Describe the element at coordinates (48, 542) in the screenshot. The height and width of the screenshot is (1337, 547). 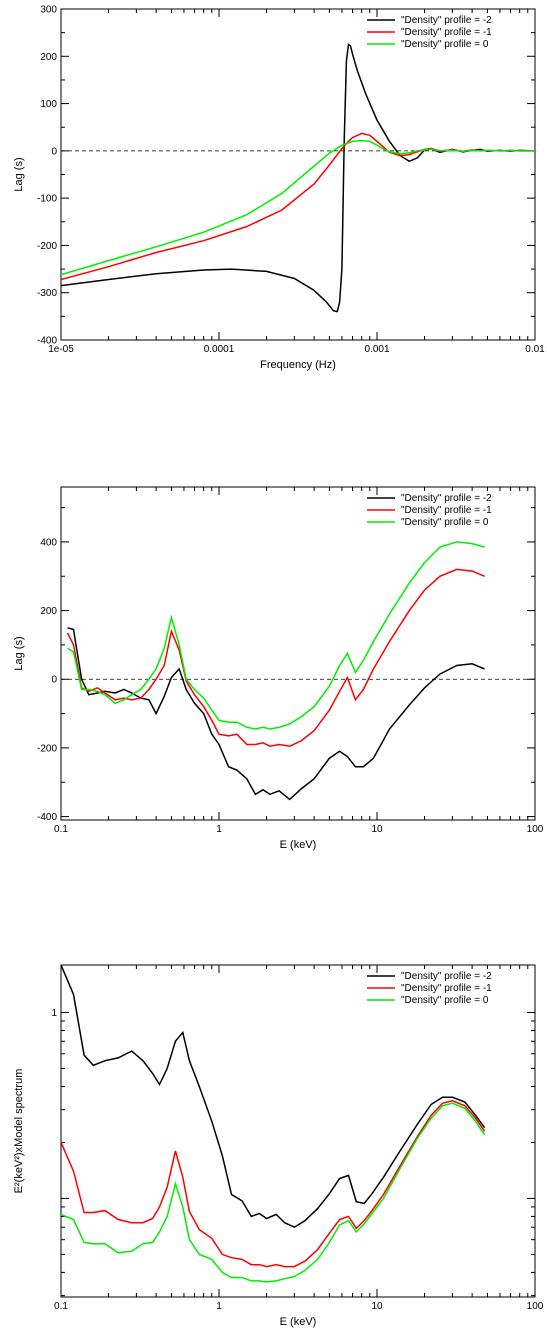
I see `y-tick-label: 400` at that location.